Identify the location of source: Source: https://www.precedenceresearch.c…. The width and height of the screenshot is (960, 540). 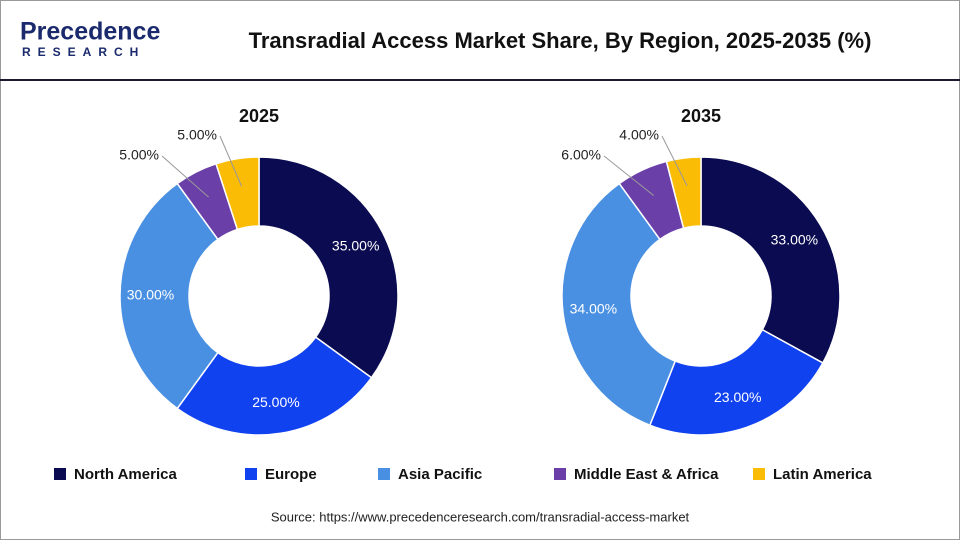
(480, 516).